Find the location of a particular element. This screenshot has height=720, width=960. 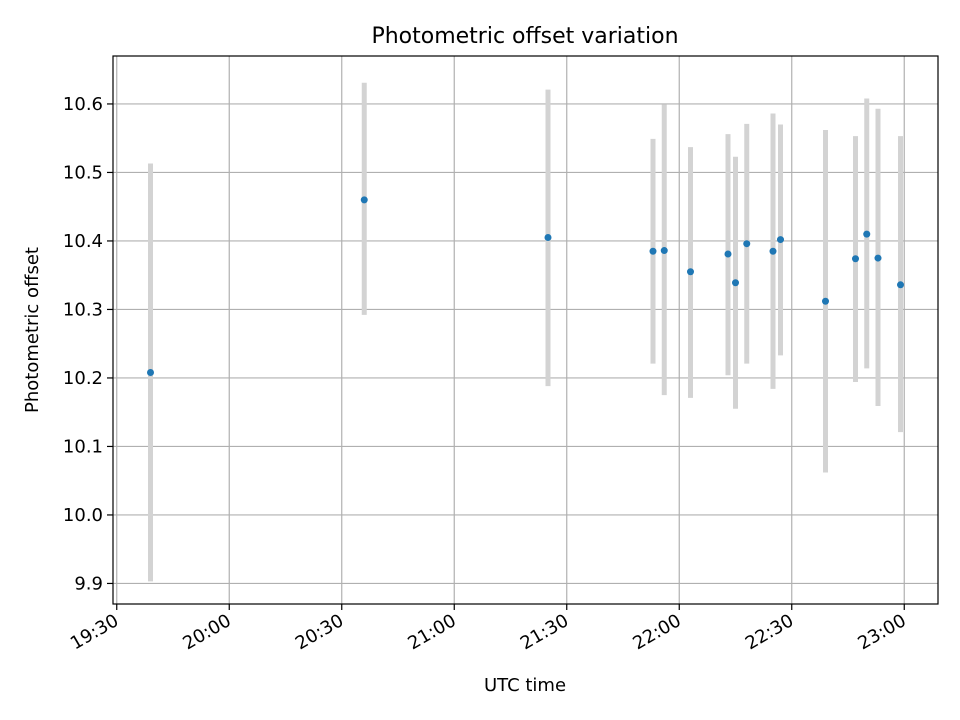

x-tick-label: 20:30 is located at coordinates (319, 632).